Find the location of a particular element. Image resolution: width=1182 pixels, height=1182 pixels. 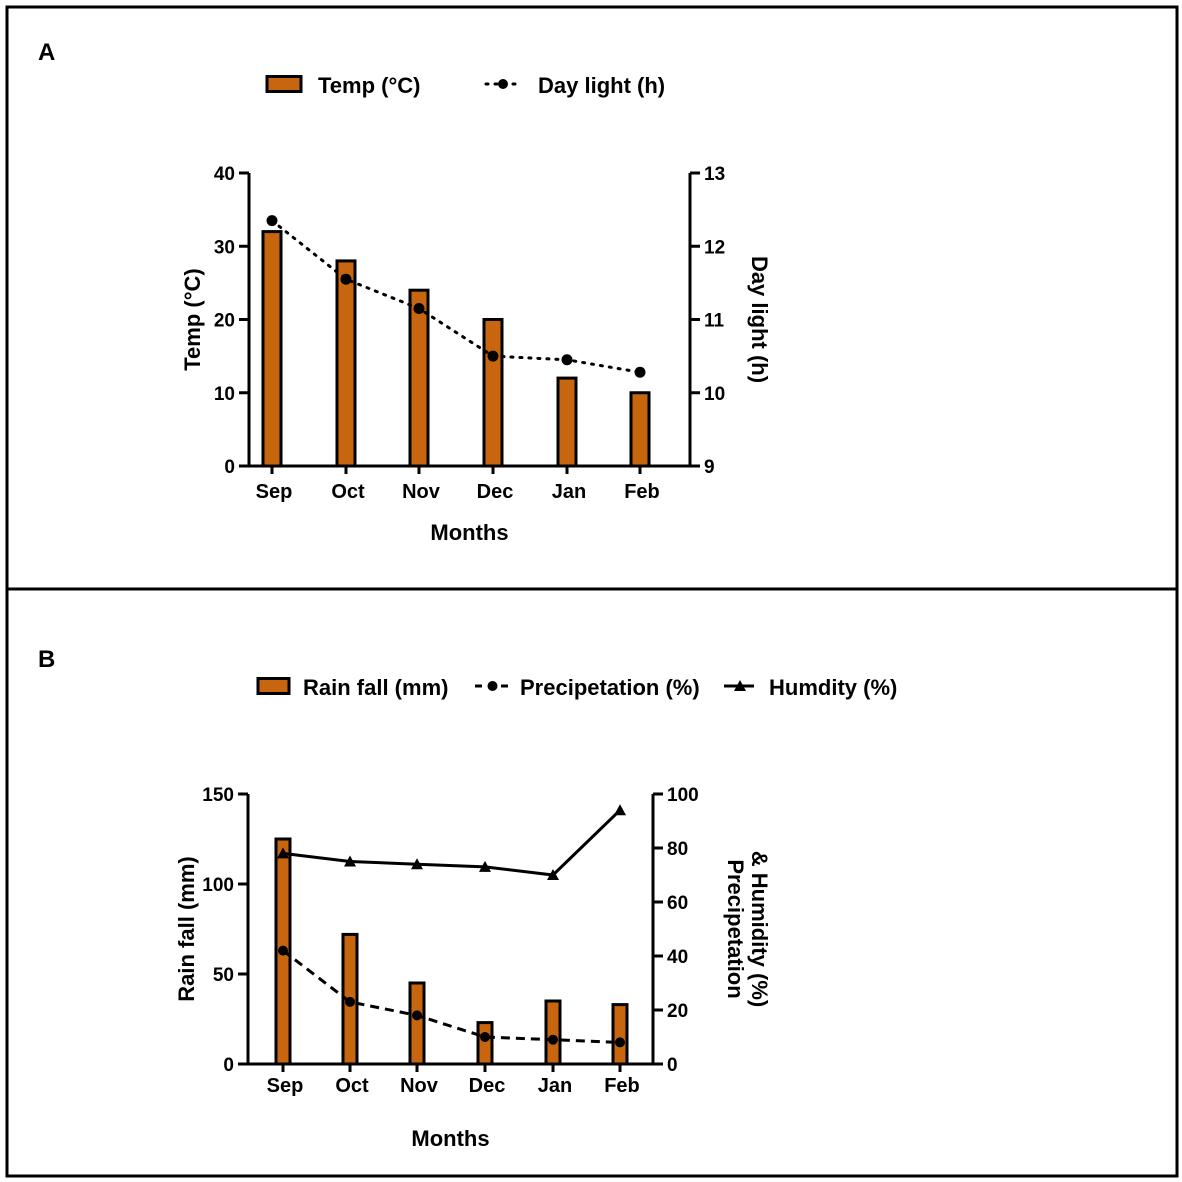

y-axis-title-left: Temp (°C) is located at coordinates (192, 319).